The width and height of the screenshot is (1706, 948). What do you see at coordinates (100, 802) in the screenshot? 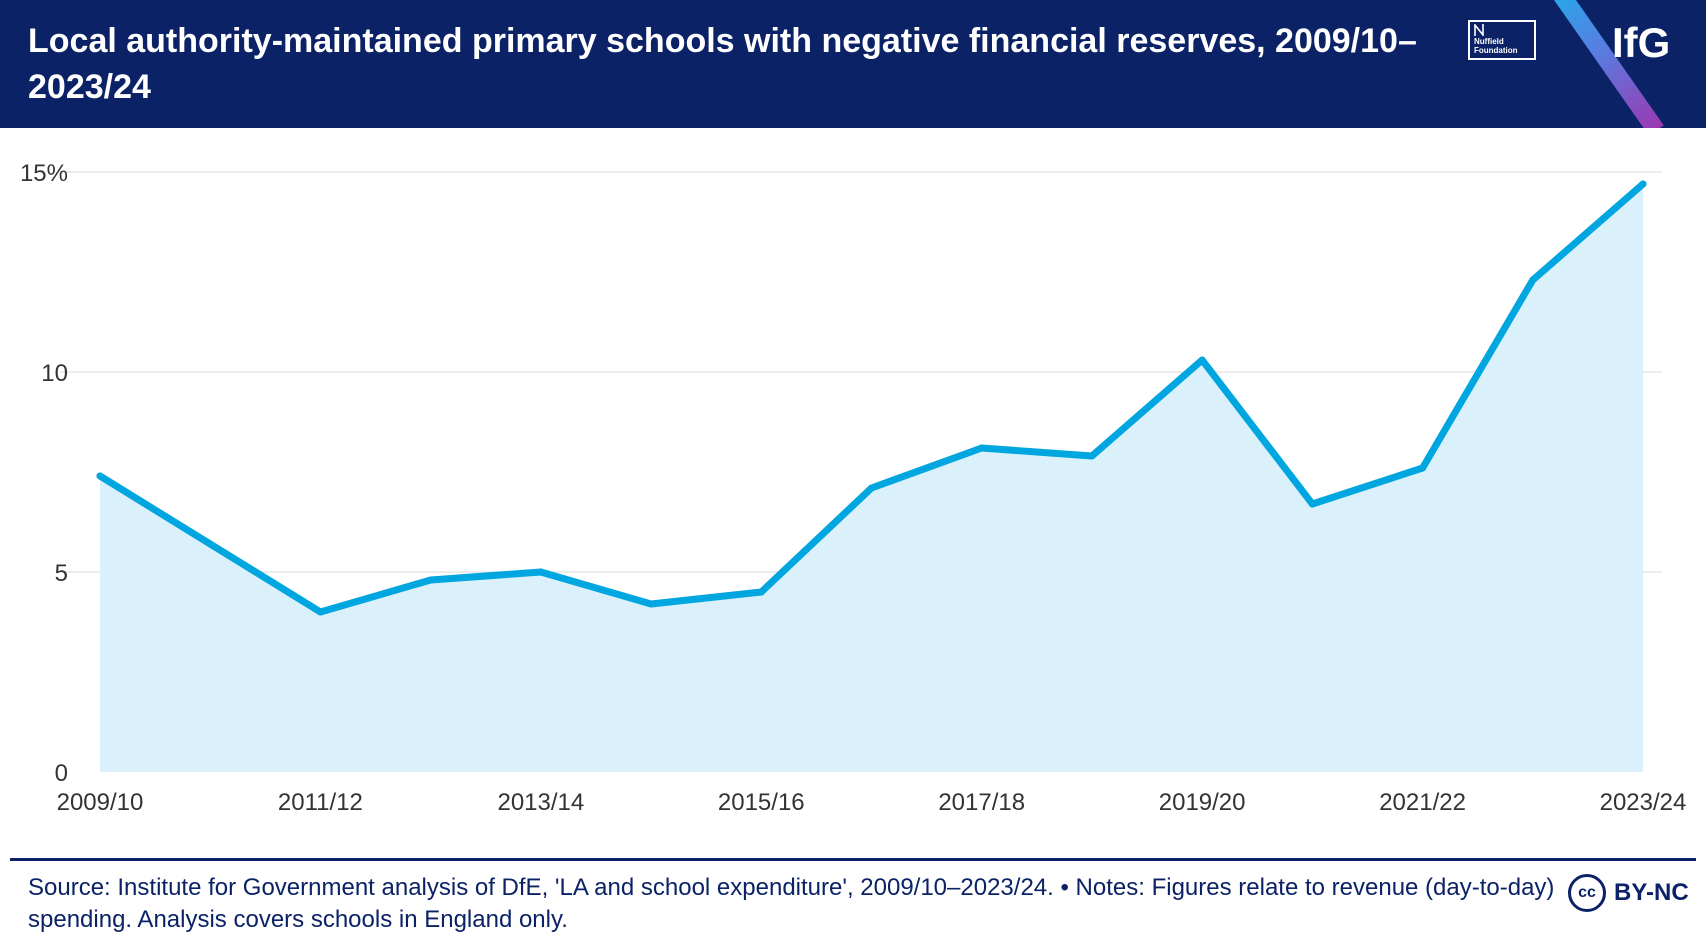
I see `x-tick-label: 2009/10` at bounding box center [100, 802].